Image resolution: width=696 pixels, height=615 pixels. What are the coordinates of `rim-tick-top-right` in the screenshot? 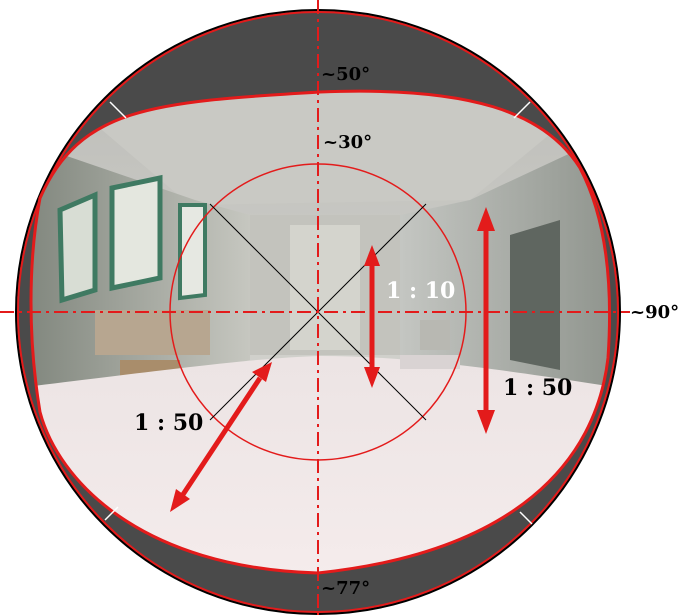 It's located at (522, 110).